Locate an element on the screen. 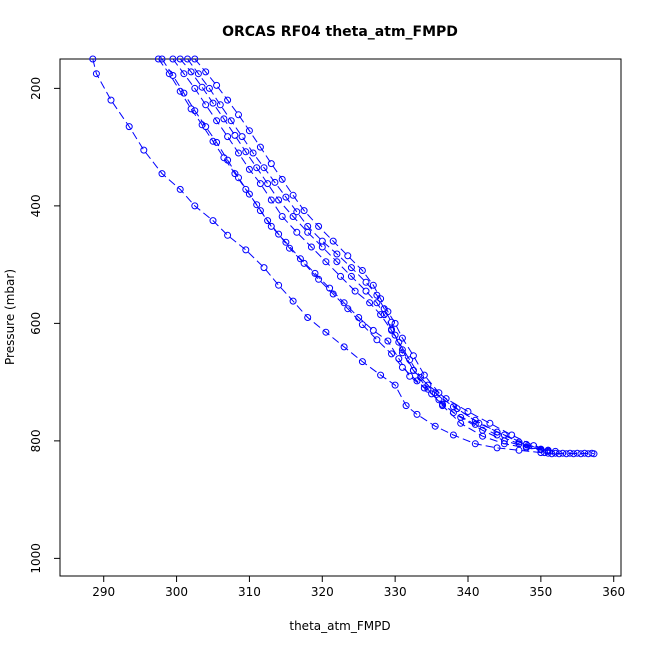 This screenshot has height=650, width=650. x-tick-label: 330 is located at coordinates (395, 592).